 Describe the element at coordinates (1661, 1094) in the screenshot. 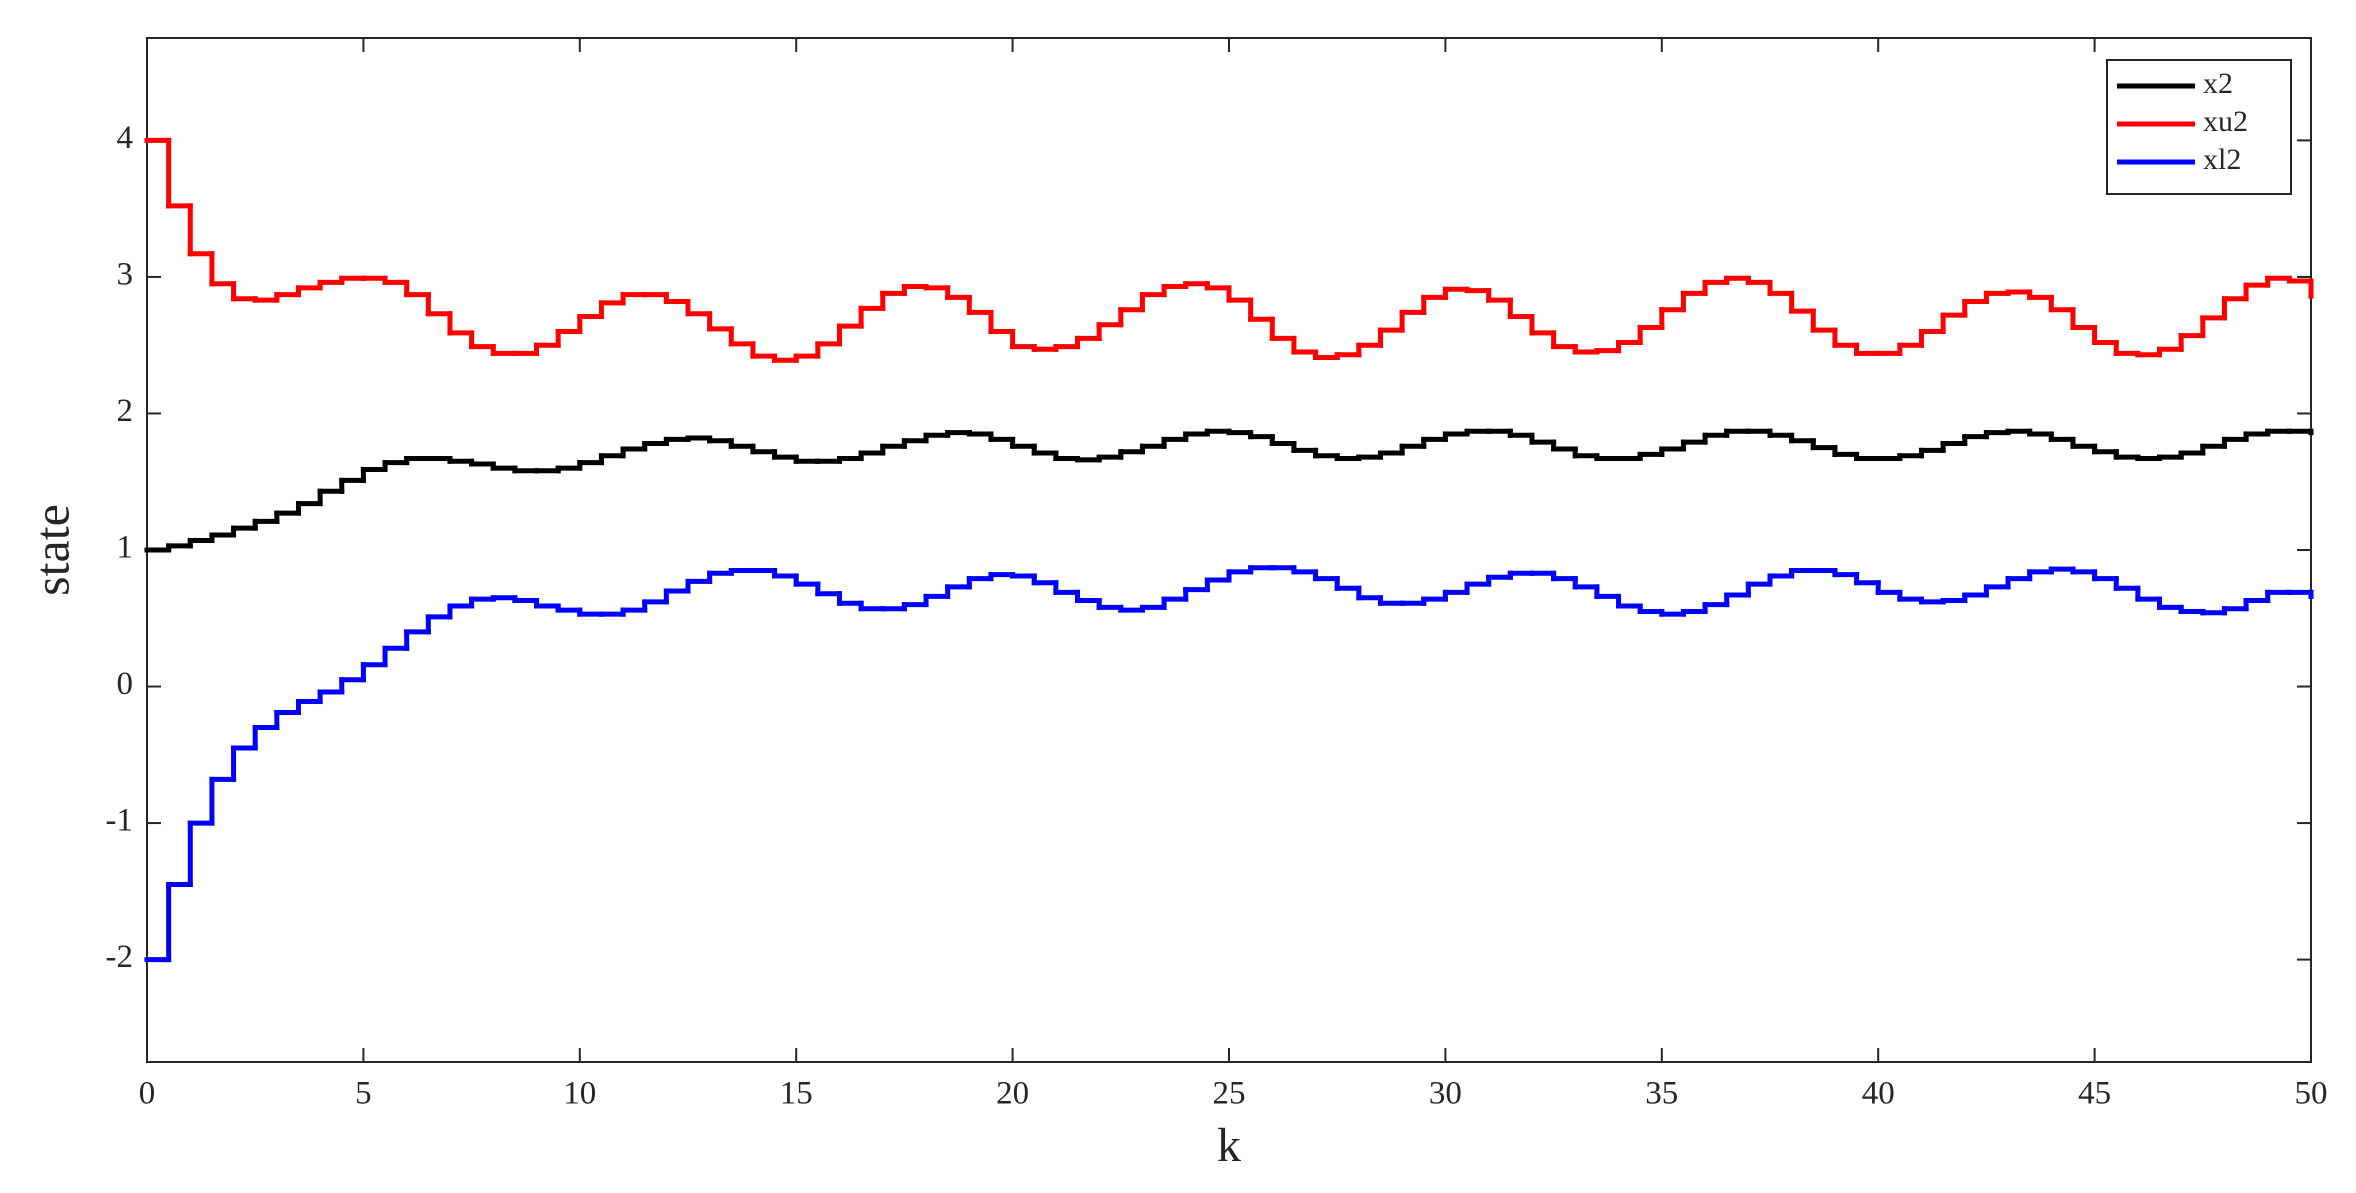

I see `x-tick-label: 35` at that location.